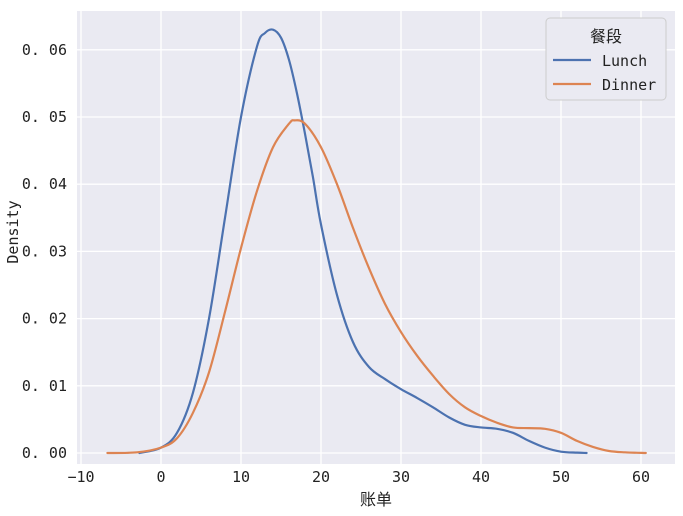 This screenshot has width=683, height=516. What do you see at coordinates (13, 231) in the screenshot?
I see `y-axis-label: Density` at bounding box center [13, 231].